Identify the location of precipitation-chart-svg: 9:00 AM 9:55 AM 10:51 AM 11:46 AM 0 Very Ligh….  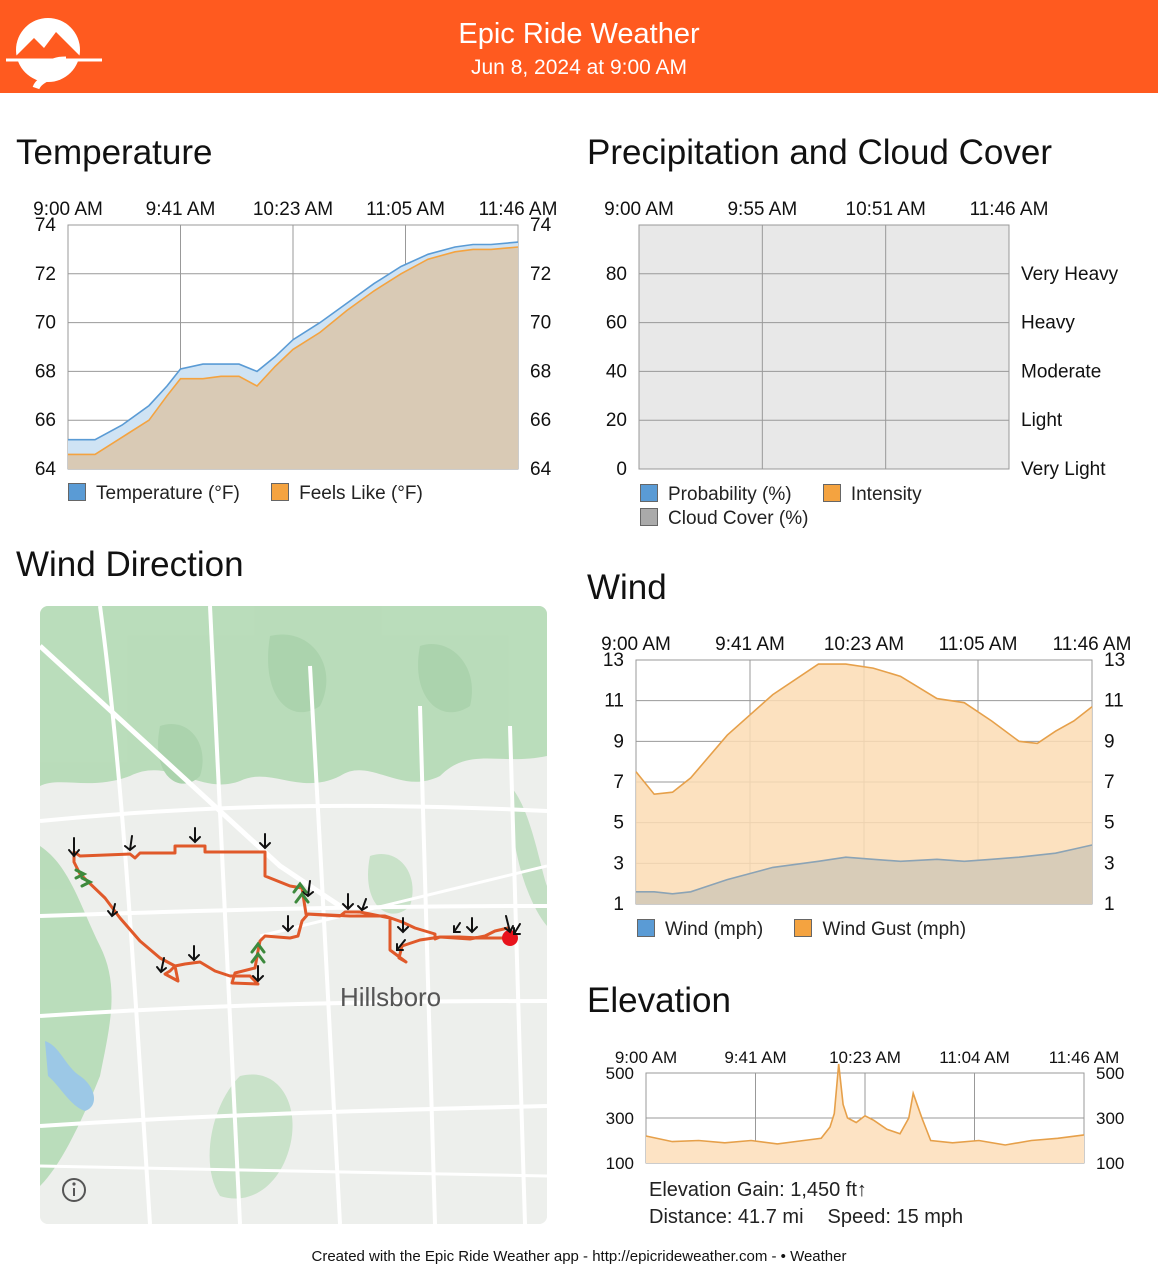
(861, 339).